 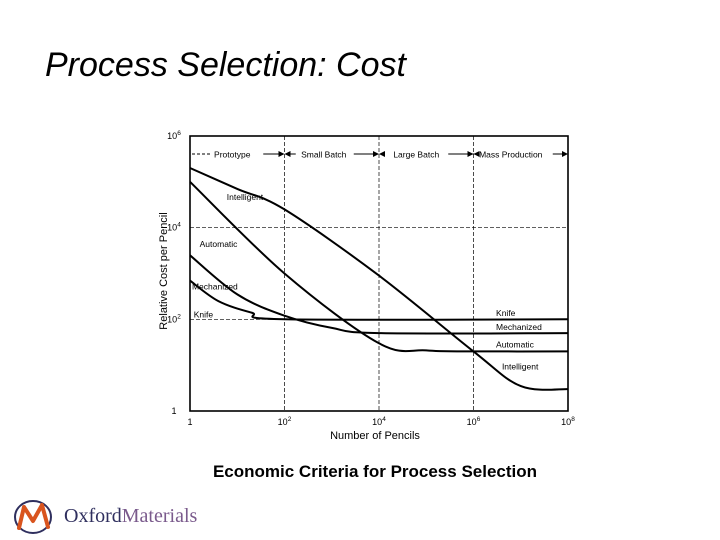 I want to click on y-tick-label: 10⁶, so click(x=174, y=135).